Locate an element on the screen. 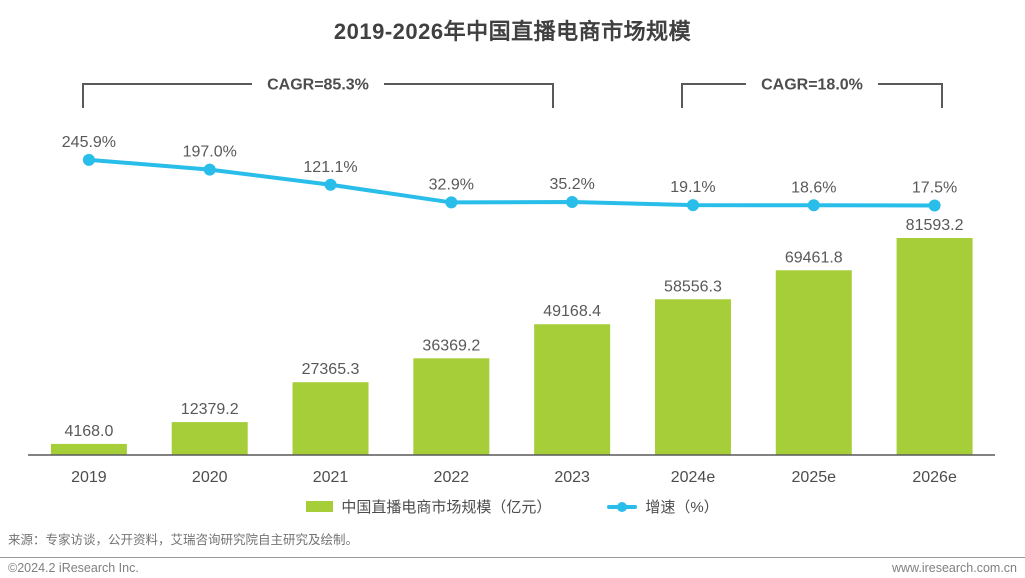  x-axis-label-2023: 2023 is located at coordinates (572, 477).